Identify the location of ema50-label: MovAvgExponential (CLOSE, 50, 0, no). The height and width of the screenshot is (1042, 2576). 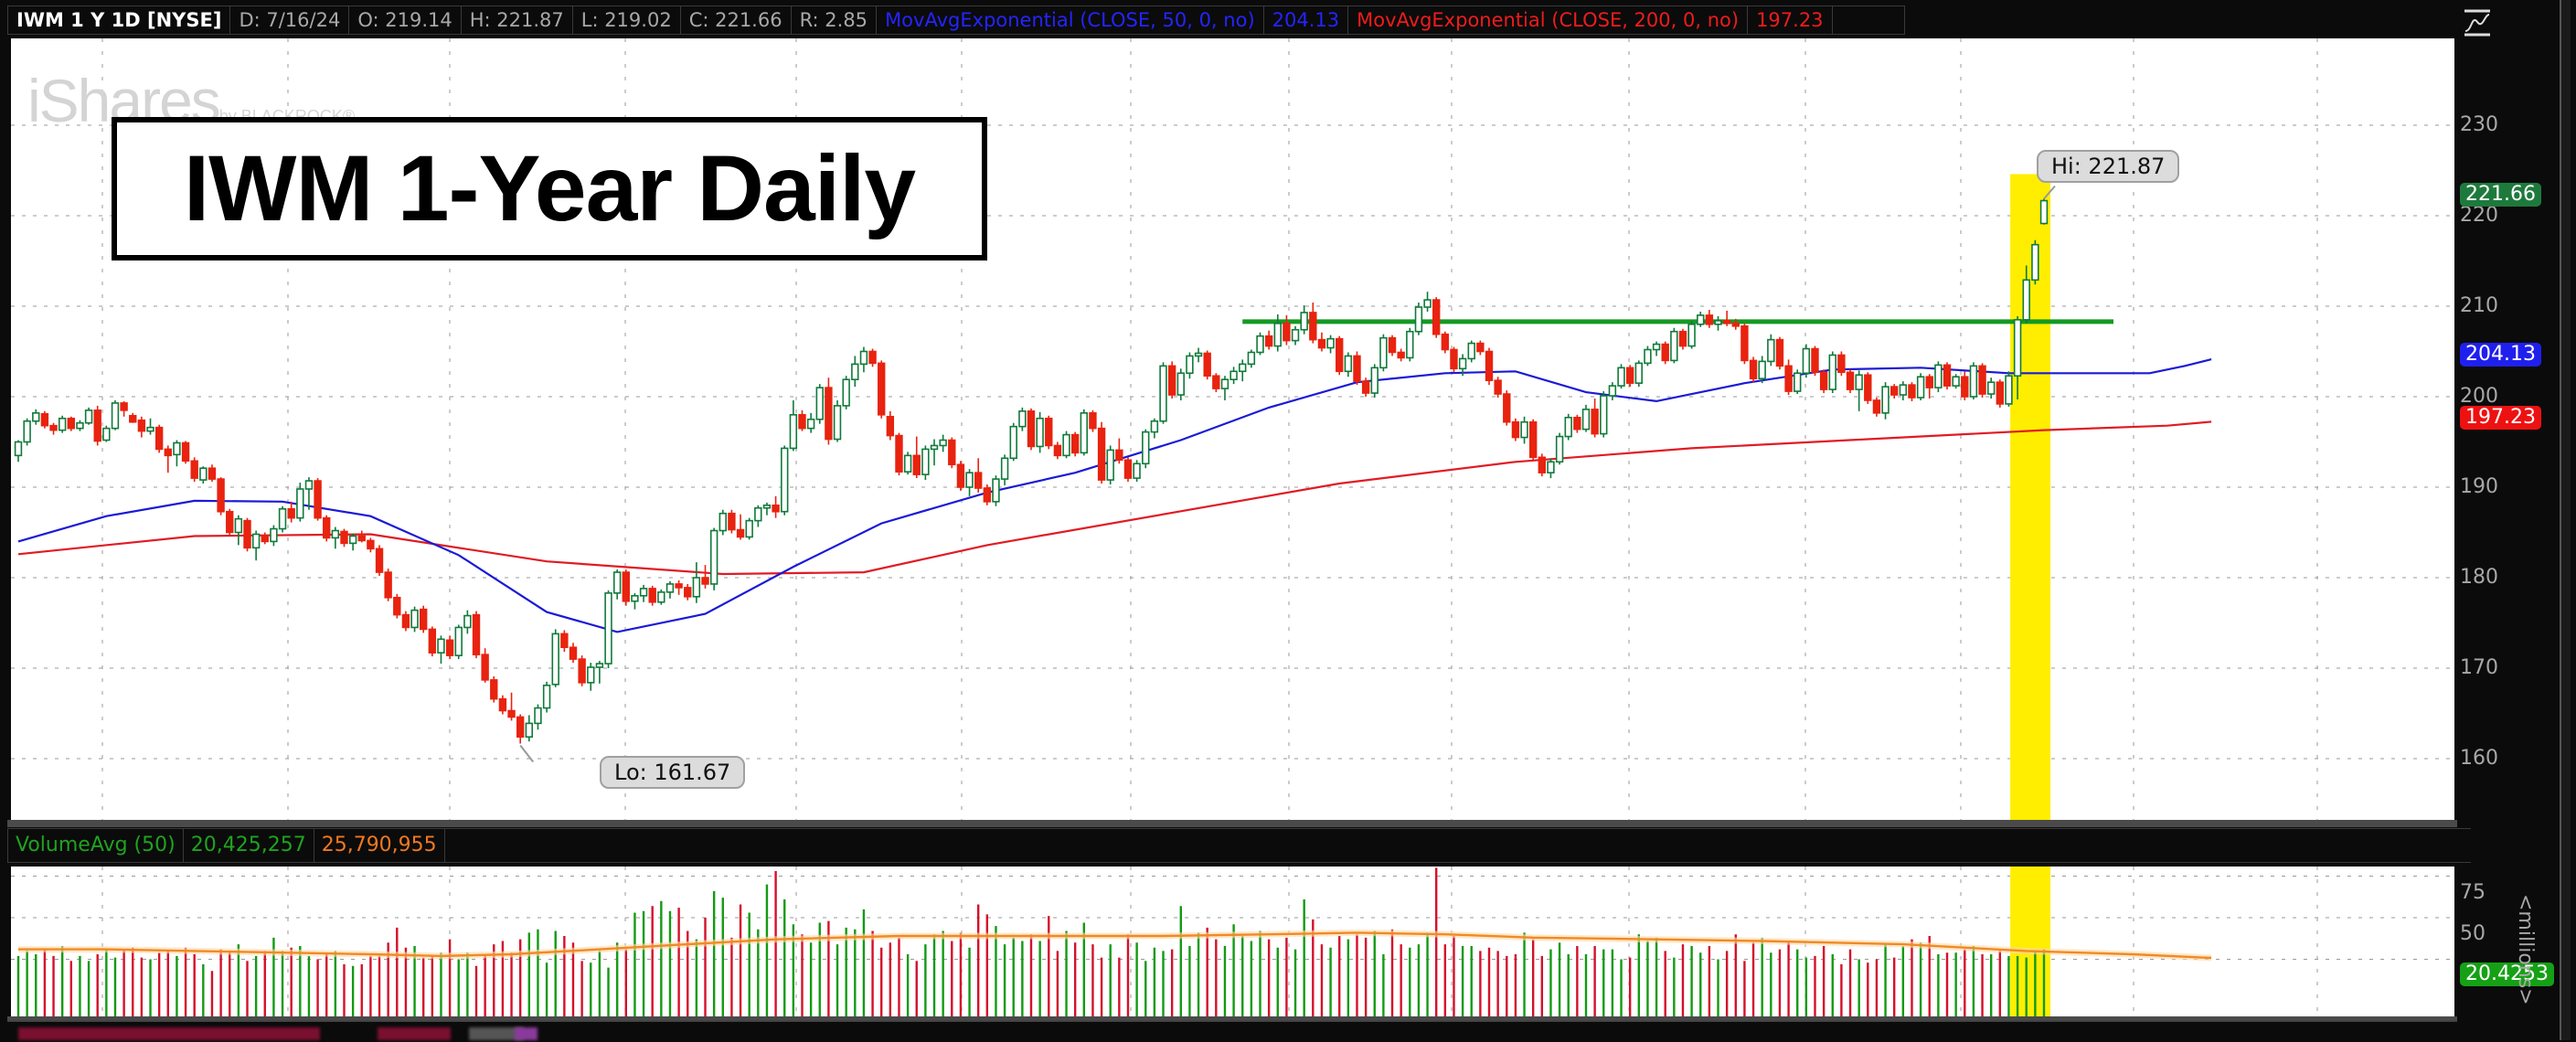
(1070, 20).